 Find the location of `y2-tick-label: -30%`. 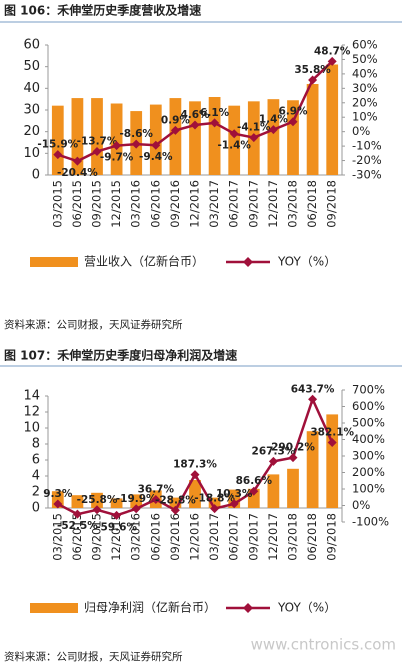

y2-tick-label: -30% is located at coordinates (367, 175).